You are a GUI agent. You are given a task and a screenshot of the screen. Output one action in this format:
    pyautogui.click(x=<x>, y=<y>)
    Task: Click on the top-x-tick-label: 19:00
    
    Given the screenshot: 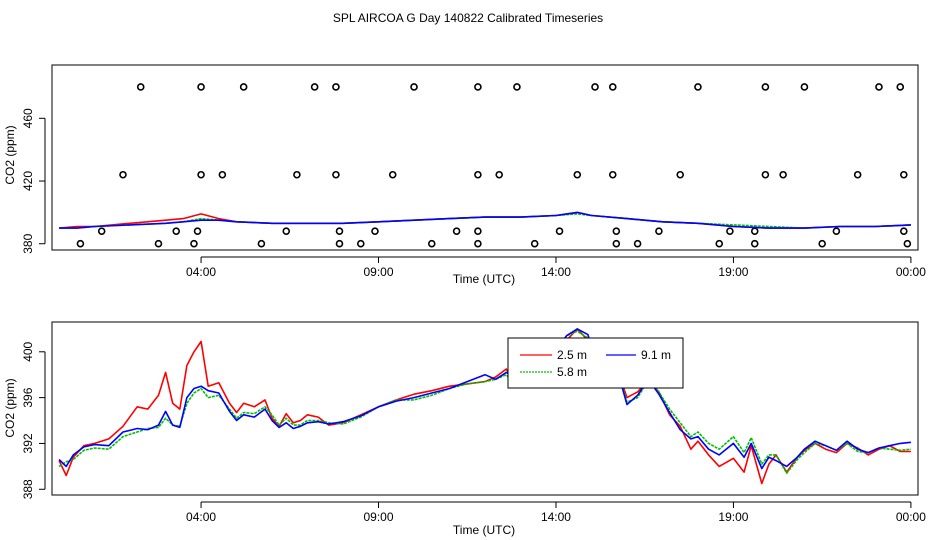 What is the action you would take?
    pyautogui.click(x=733, y=272)
    